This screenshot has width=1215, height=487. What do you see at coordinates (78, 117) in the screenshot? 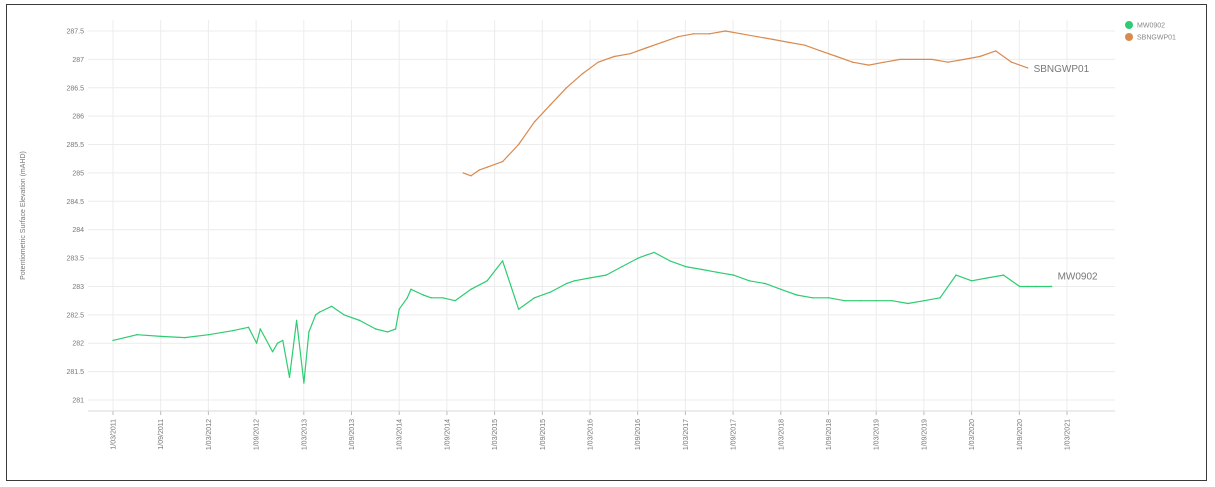
I see `y-tick-label: 286` at bounding box center [78, 117].